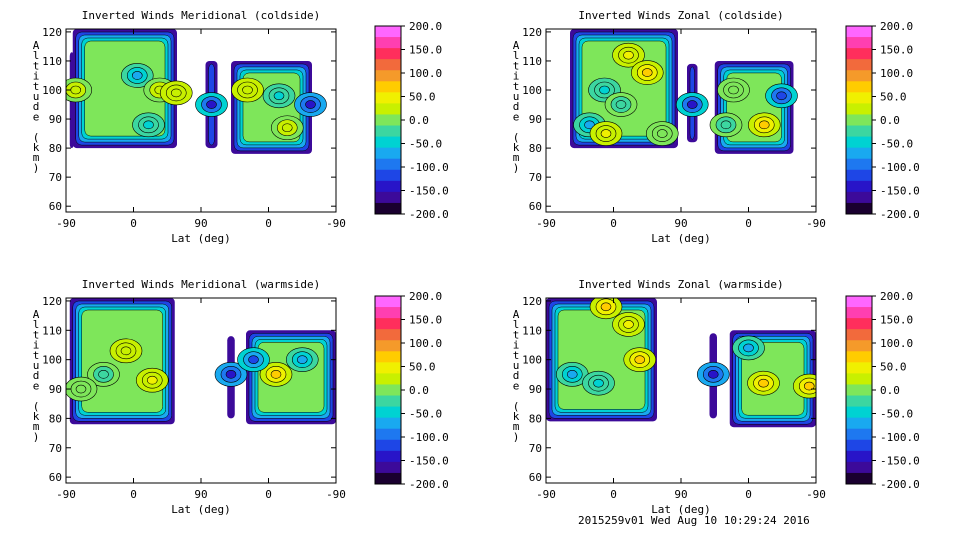 This screenshot has height=540, width=960. I want to click on y-tick-label: 100, so click(532, 90).